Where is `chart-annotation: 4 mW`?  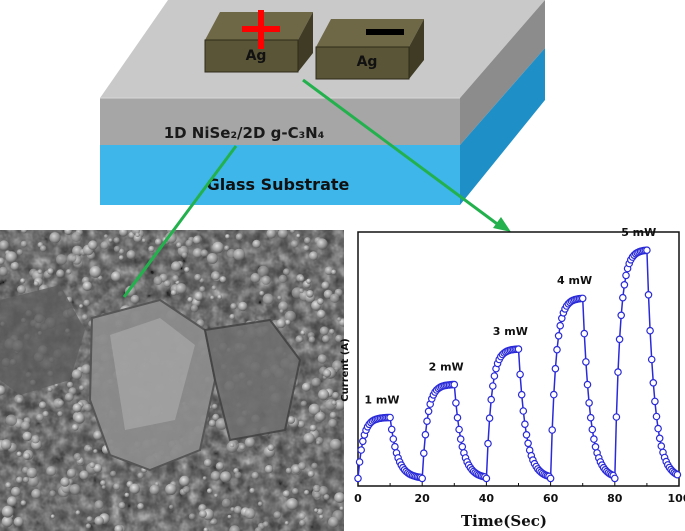
chart-annotation: 4 mW is located at coordinates (574, 280).